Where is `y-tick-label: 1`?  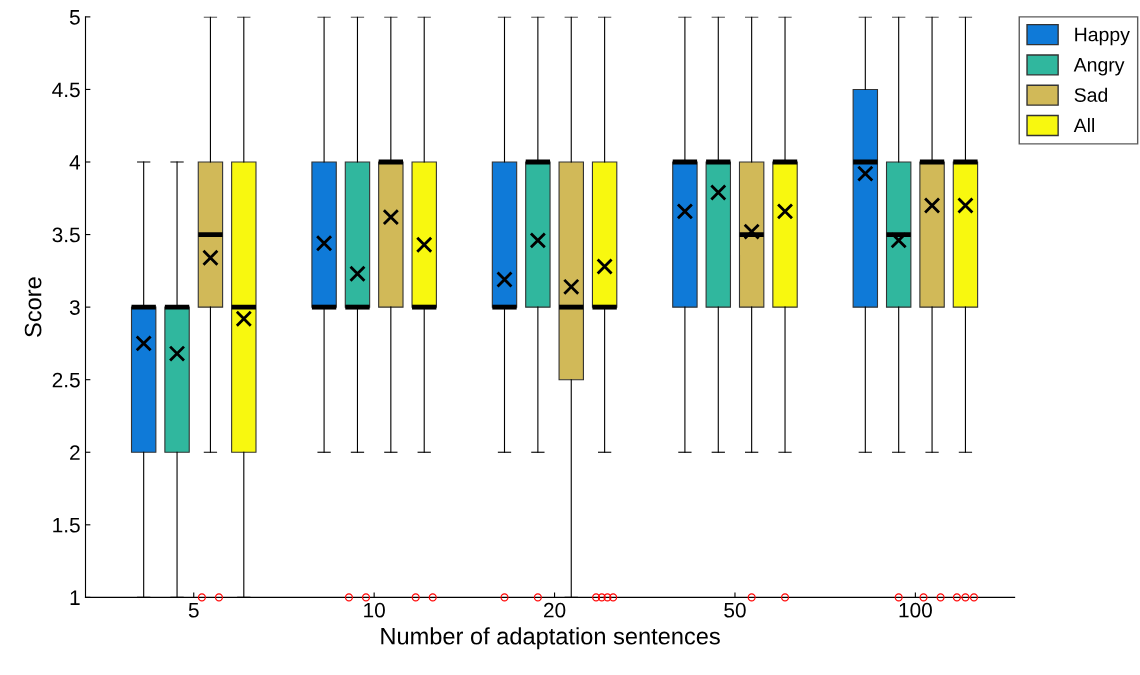
y-tick-label: 1 is located at coordinates (75, 597).